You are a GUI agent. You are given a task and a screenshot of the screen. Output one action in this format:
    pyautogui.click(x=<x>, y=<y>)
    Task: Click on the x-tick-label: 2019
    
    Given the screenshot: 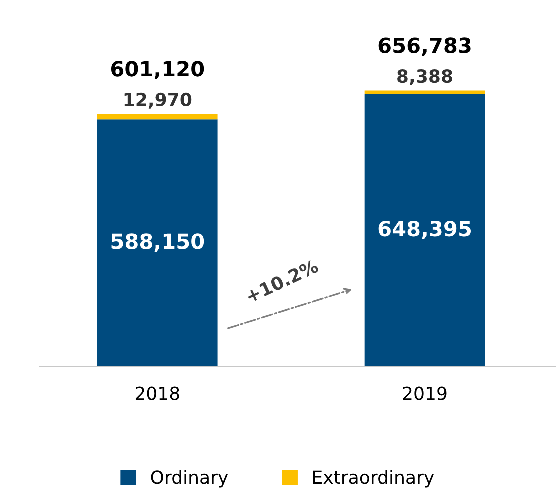 What is the action you would take?
    pyautogui.click(x=425, y=393)
    